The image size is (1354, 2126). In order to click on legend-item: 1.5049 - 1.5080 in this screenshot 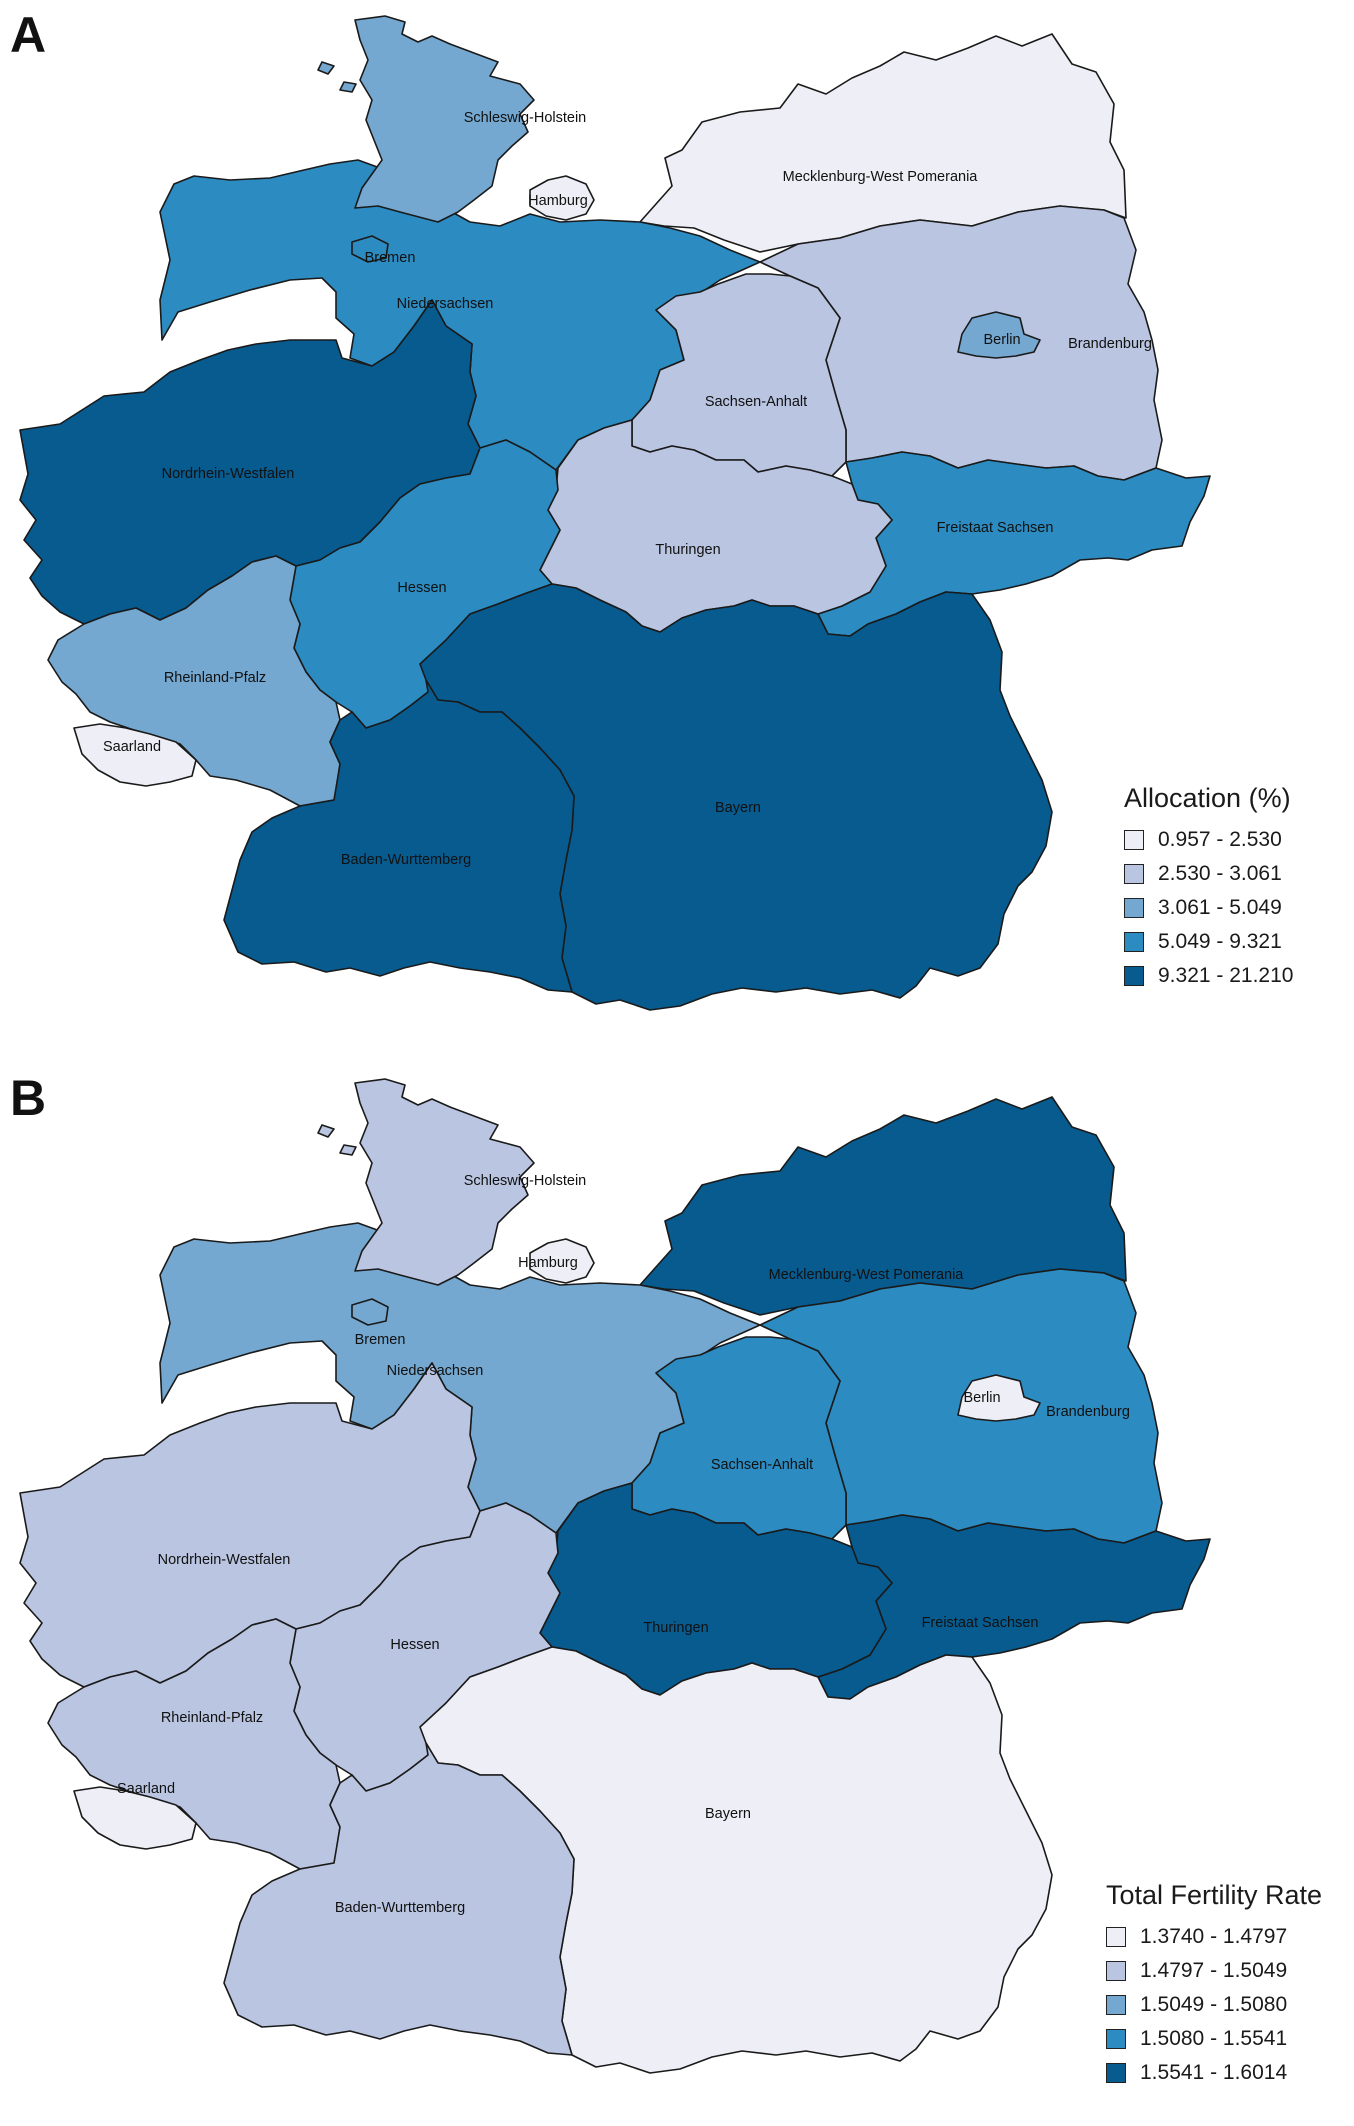, I will do `click(1214, 2004)`.